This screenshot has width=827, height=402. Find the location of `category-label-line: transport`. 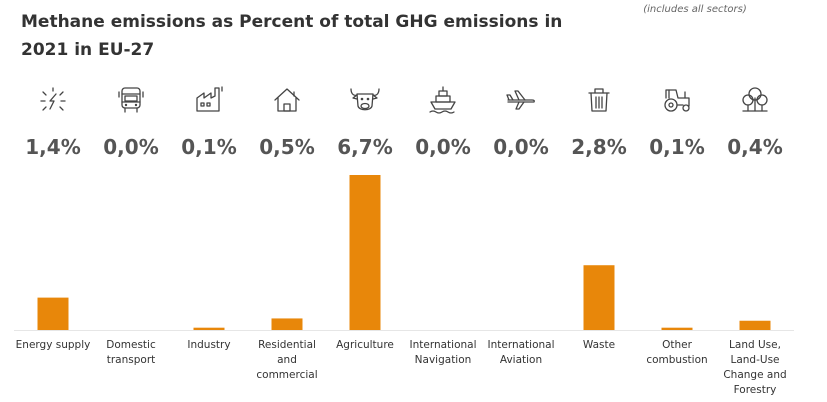

category-label-line: transport is located at coordinates (131, 360).